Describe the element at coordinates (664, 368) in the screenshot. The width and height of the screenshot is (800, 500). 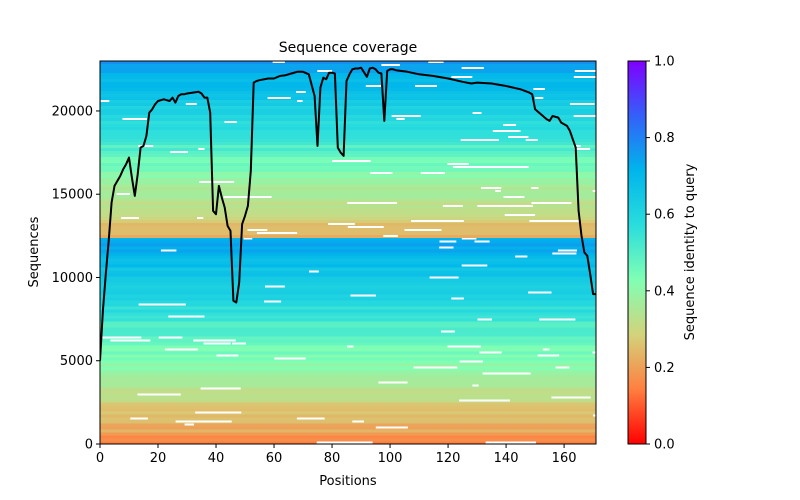
I see `colorbar-tick-label: 0.2` at that location.